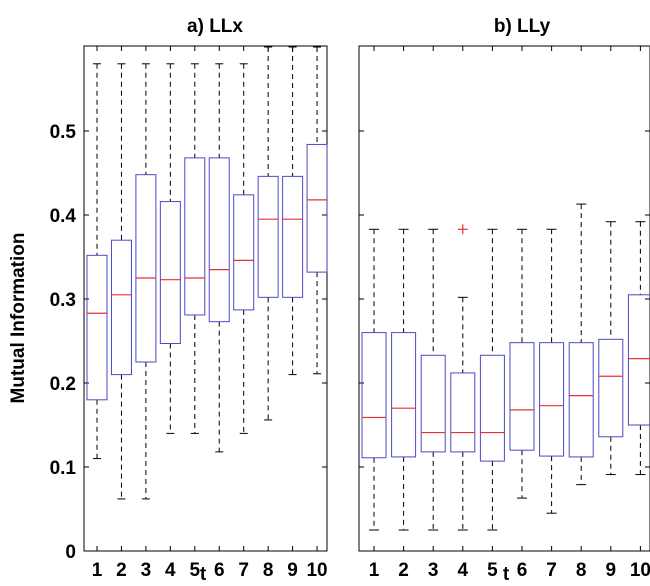  What do you see at coordinates (63, 300) in the screenshot?
I see `y-tick-label: 0.3` at bounding box center [63, 300].